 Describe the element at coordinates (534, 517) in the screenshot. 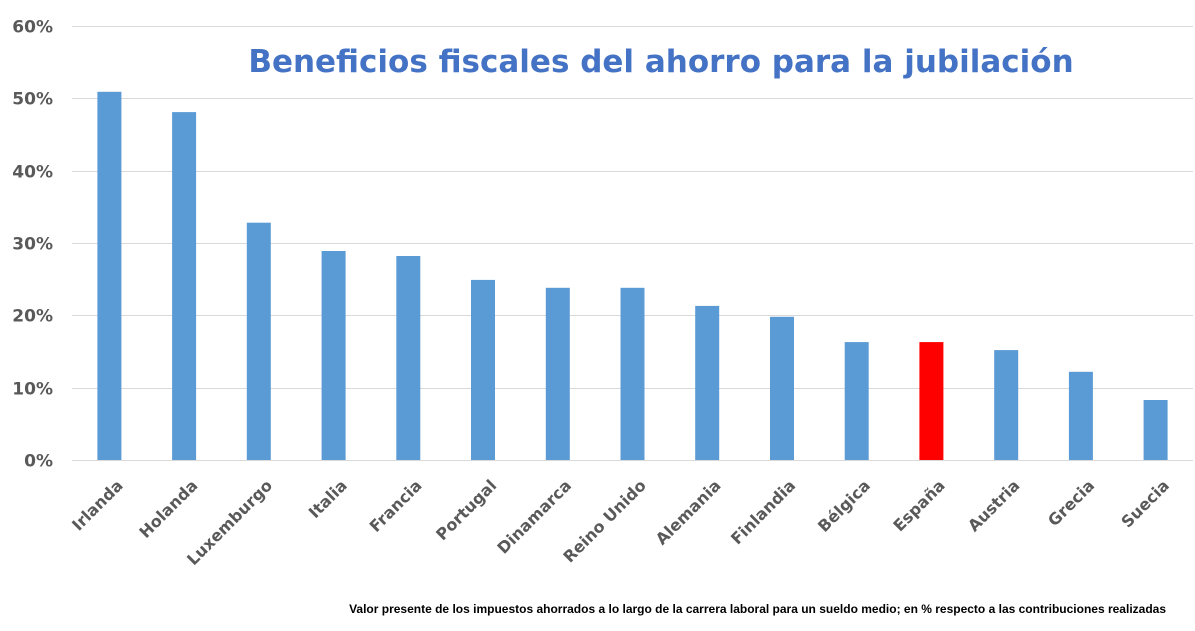

I see `x-tick-label: Dinamarca` at that location.